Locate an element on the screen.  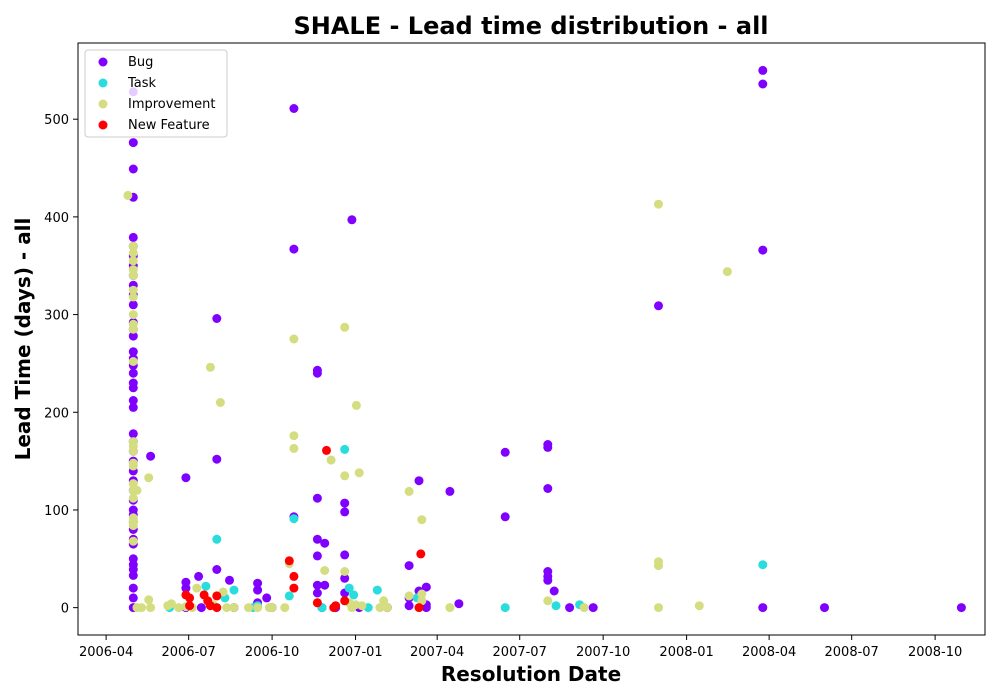
x-tick-label: 2008-10 is located at coordinates (935, 652).